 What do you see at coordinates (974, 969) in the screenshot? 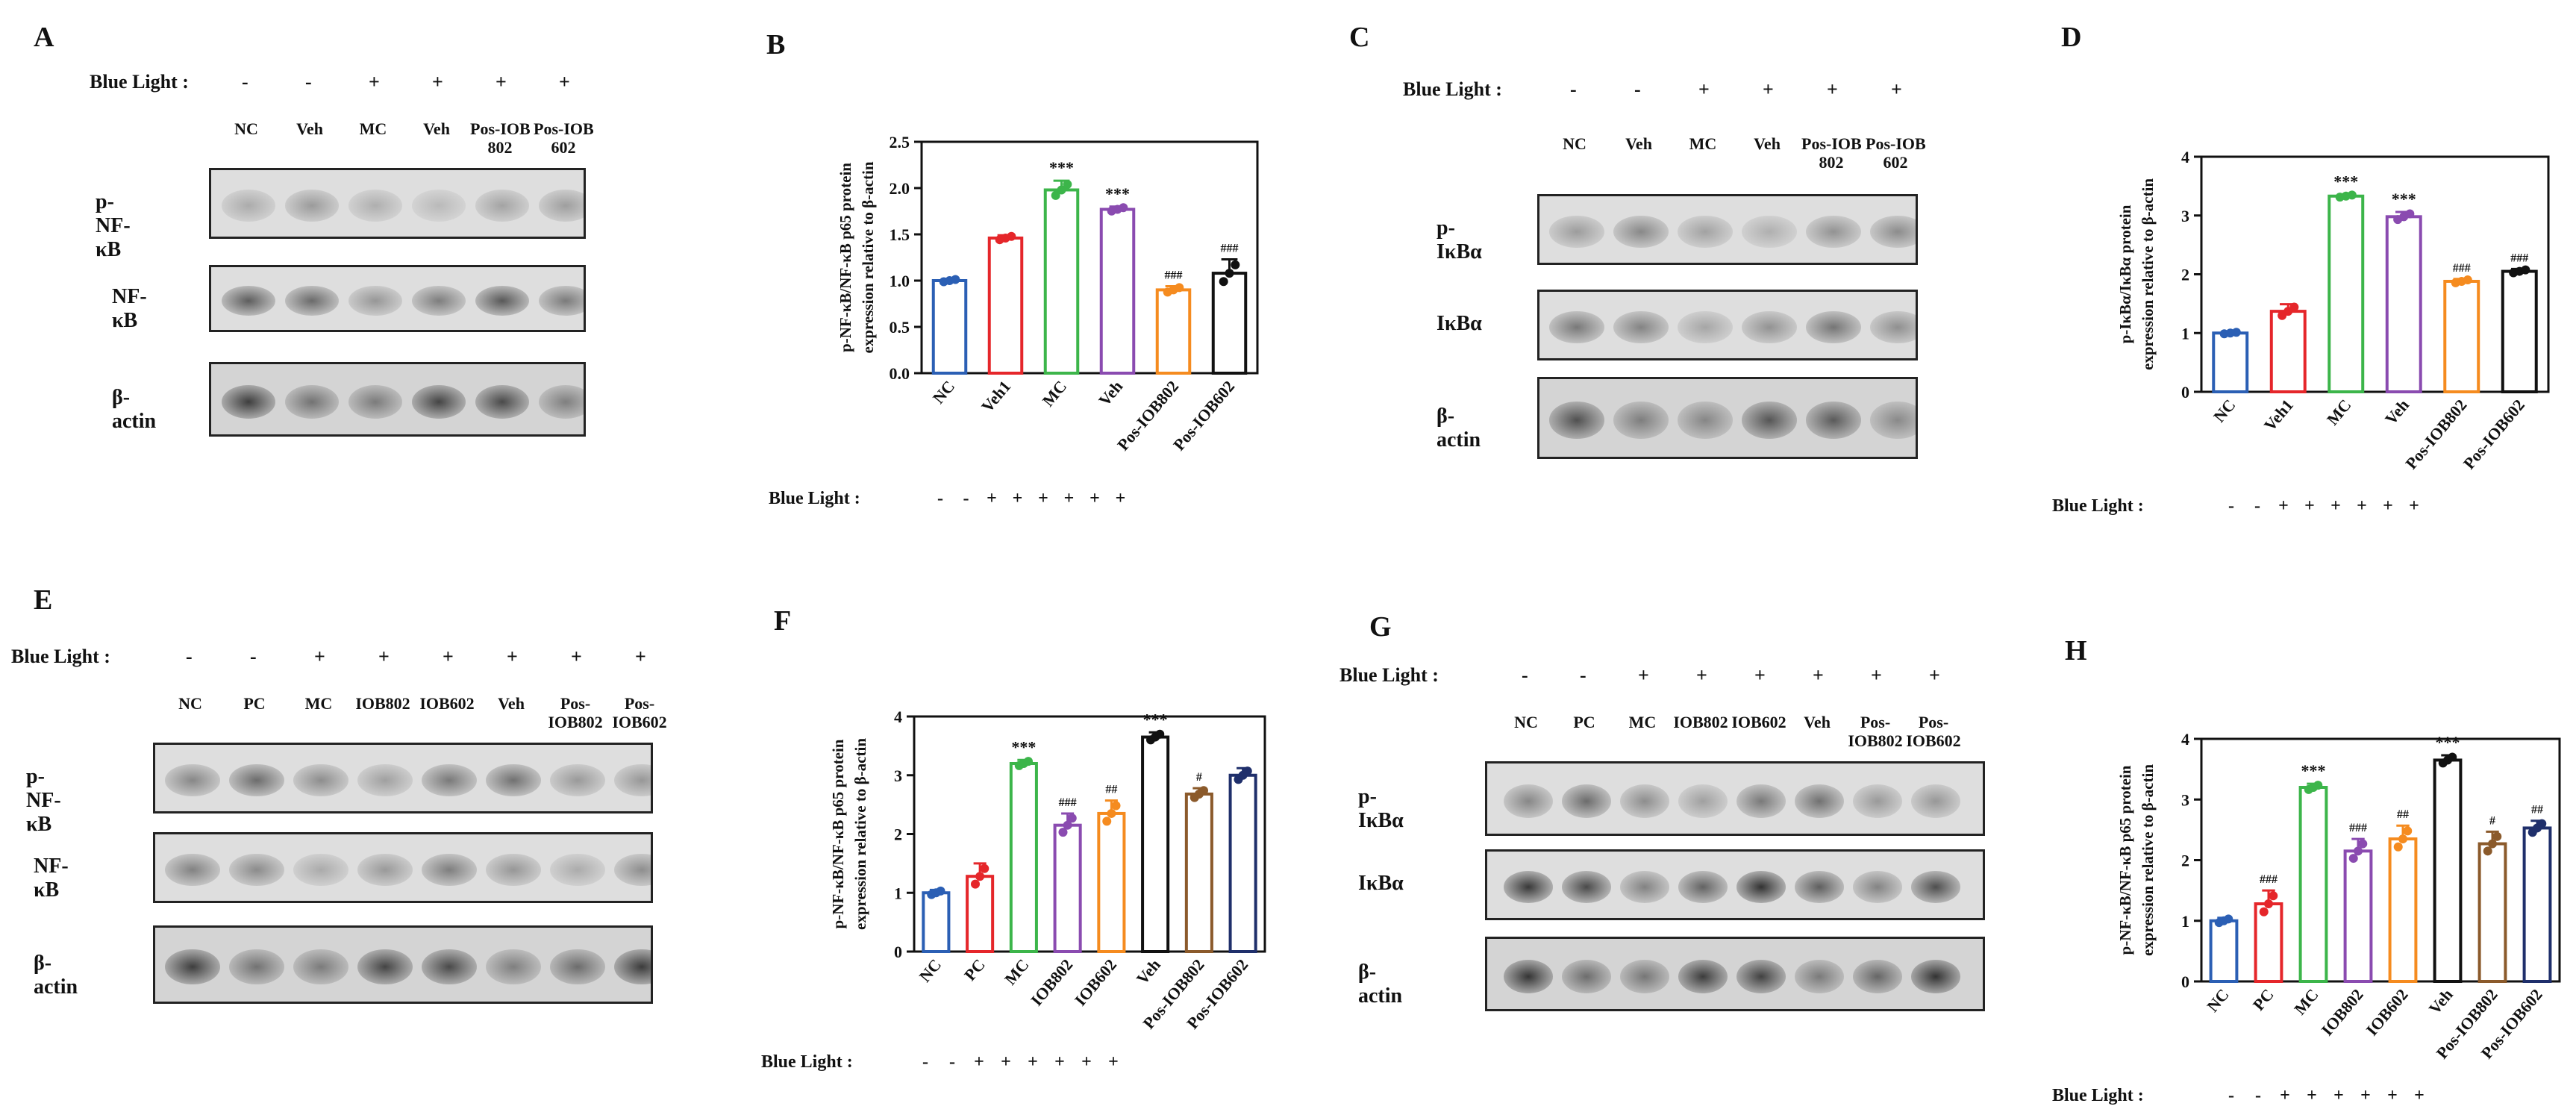
I see `x-tick-label: PC` at bounding box center [974, 969].